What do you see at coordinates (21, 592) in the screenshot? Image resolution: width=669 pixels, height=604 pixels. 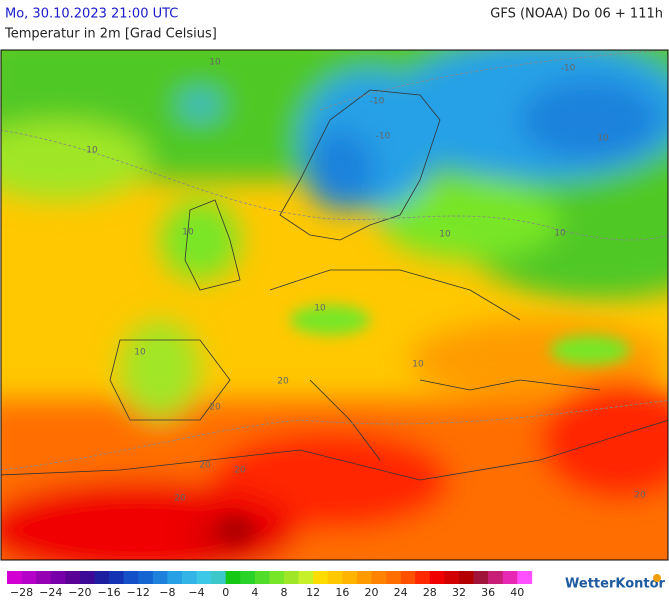 I see `legend-tick-label: −28` at bounding box center [21, 592].